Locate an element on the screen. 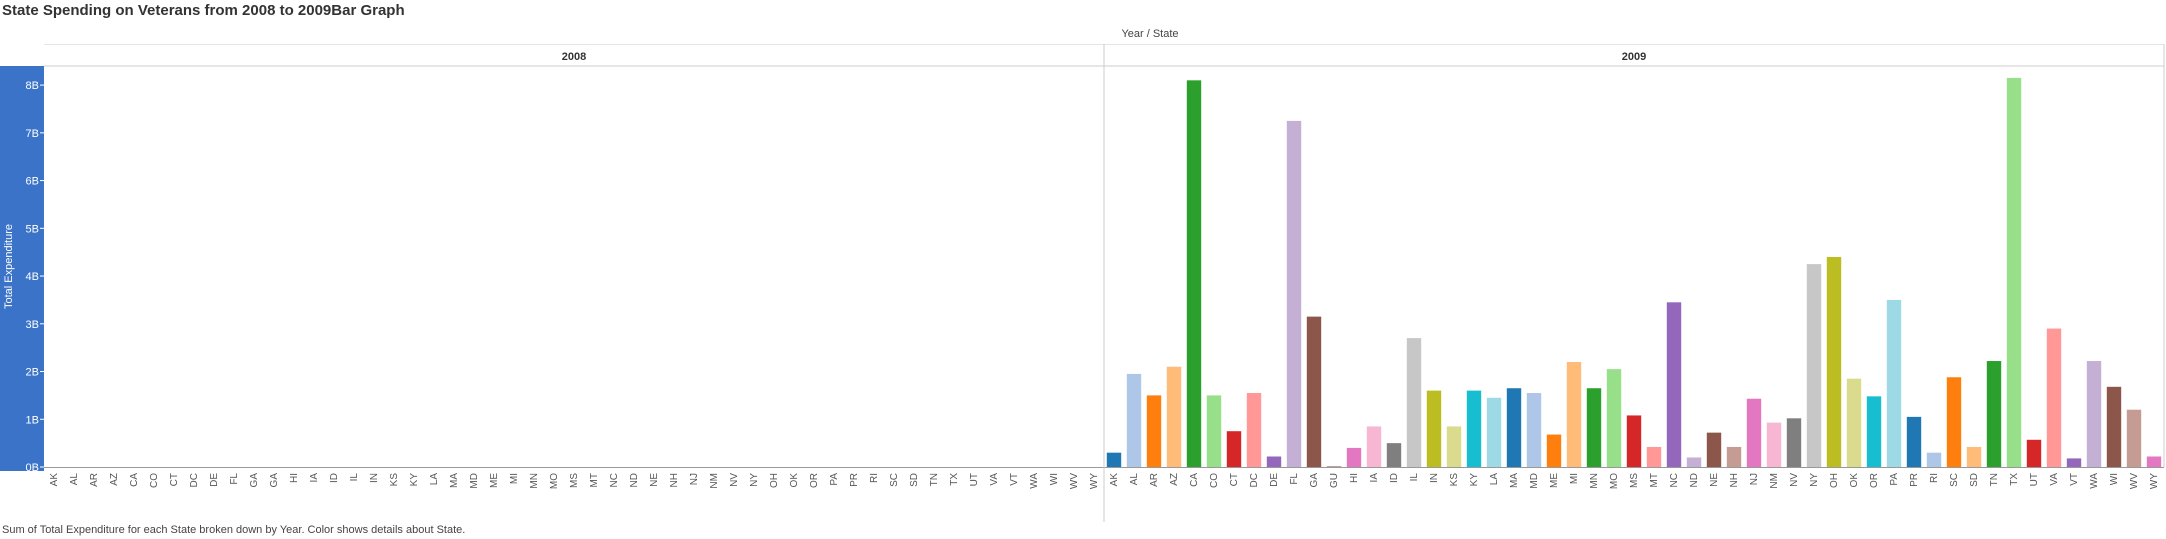  bar-2009-NJ is located at coordinates (1754, 432).